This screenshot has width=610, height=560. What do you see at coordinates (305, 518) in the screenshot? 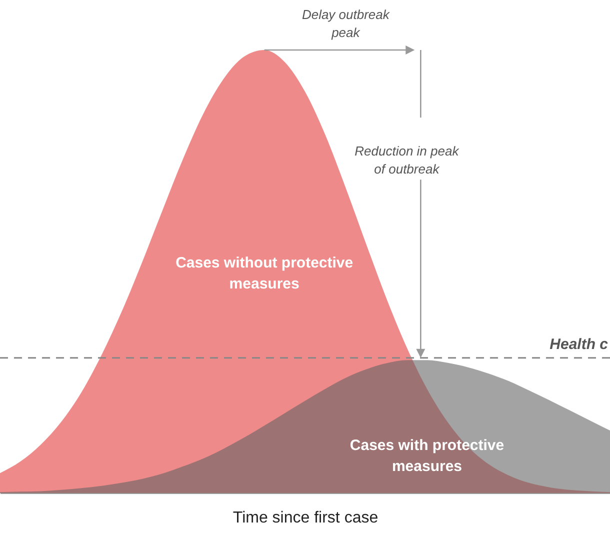
I see `x-axis-title: Time since first case` at bounding box center [305, 518].